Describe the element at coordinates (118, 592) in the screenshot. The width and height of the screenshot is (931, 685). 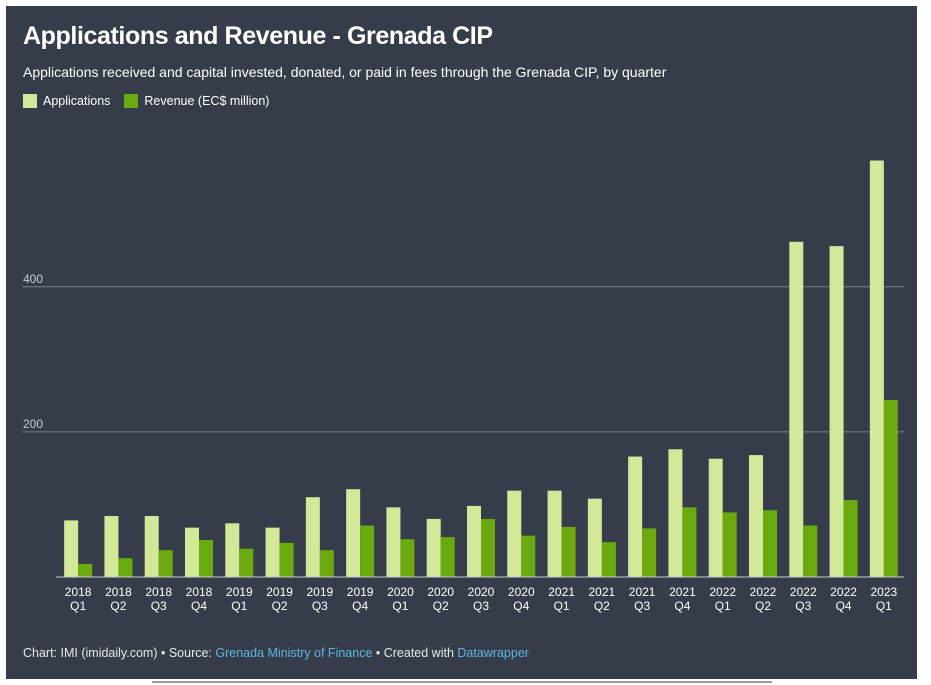
I see `x-tick-label-1-0: 2018` at that location.